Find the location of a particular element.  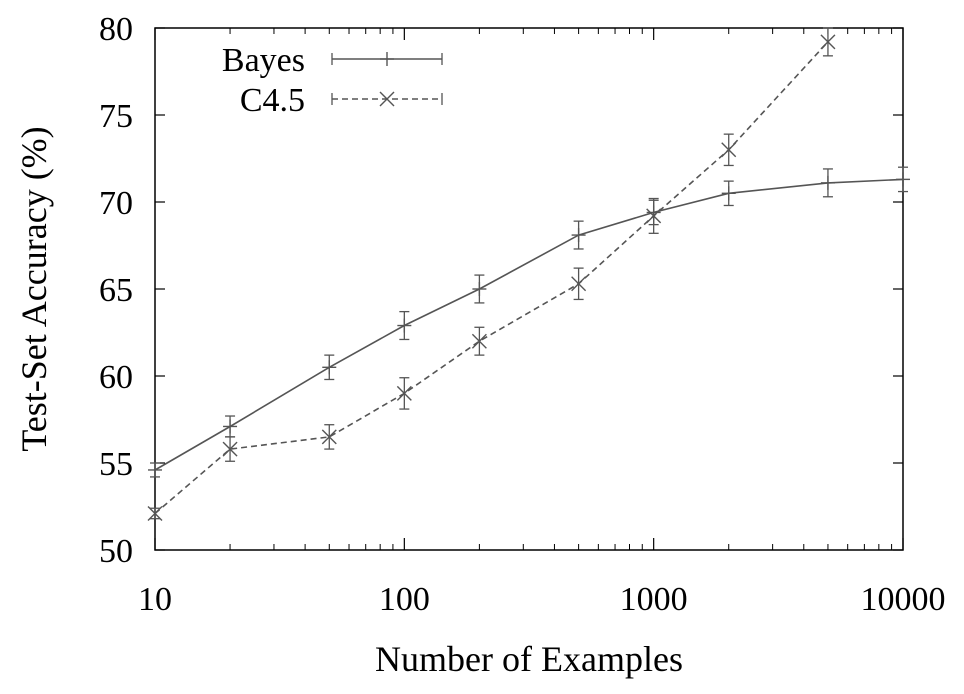

x-tick-label: 100 is located at coordinates (404, 599).